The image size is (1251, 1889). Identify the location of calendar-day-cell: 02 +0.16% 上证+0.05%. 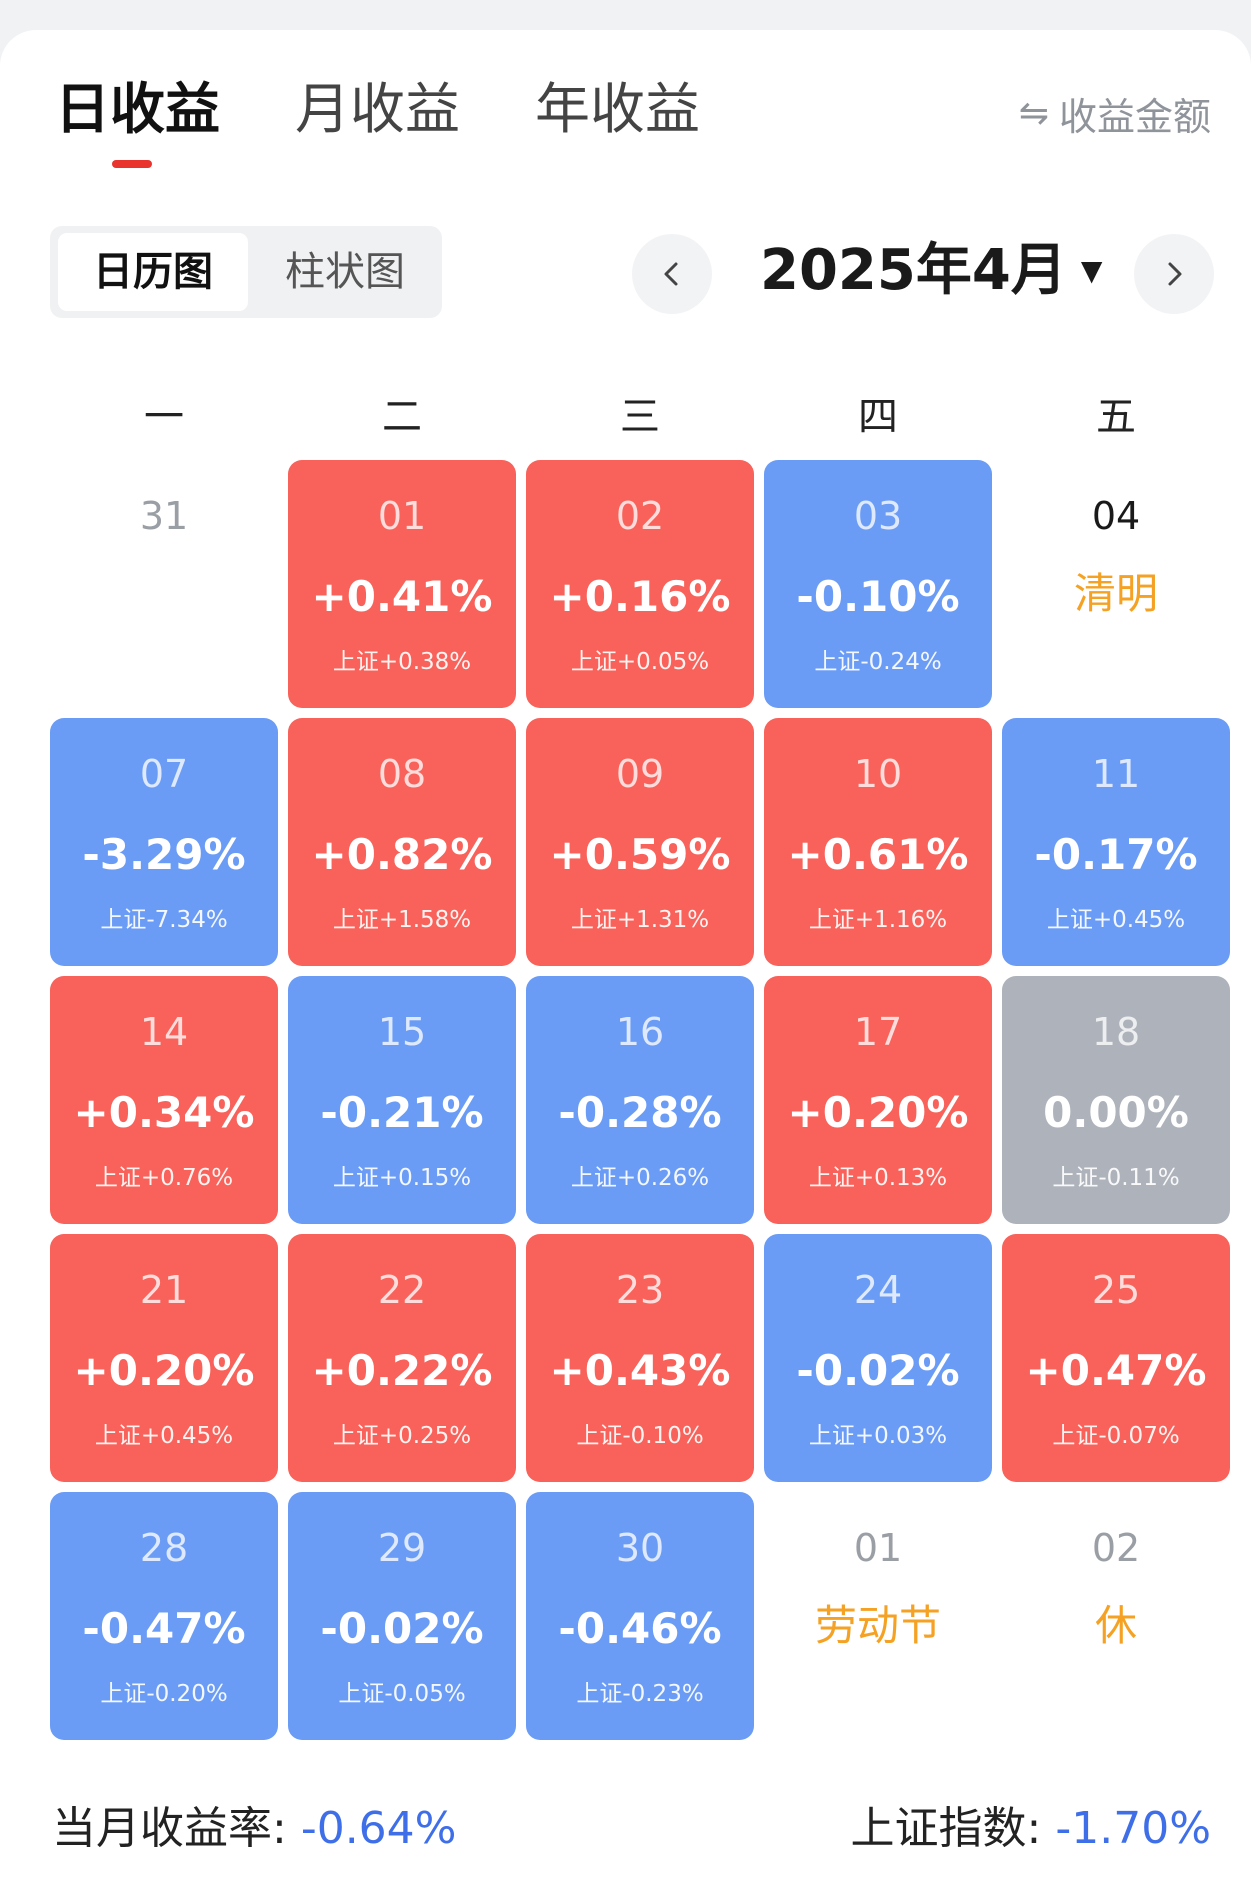
(640, 584).